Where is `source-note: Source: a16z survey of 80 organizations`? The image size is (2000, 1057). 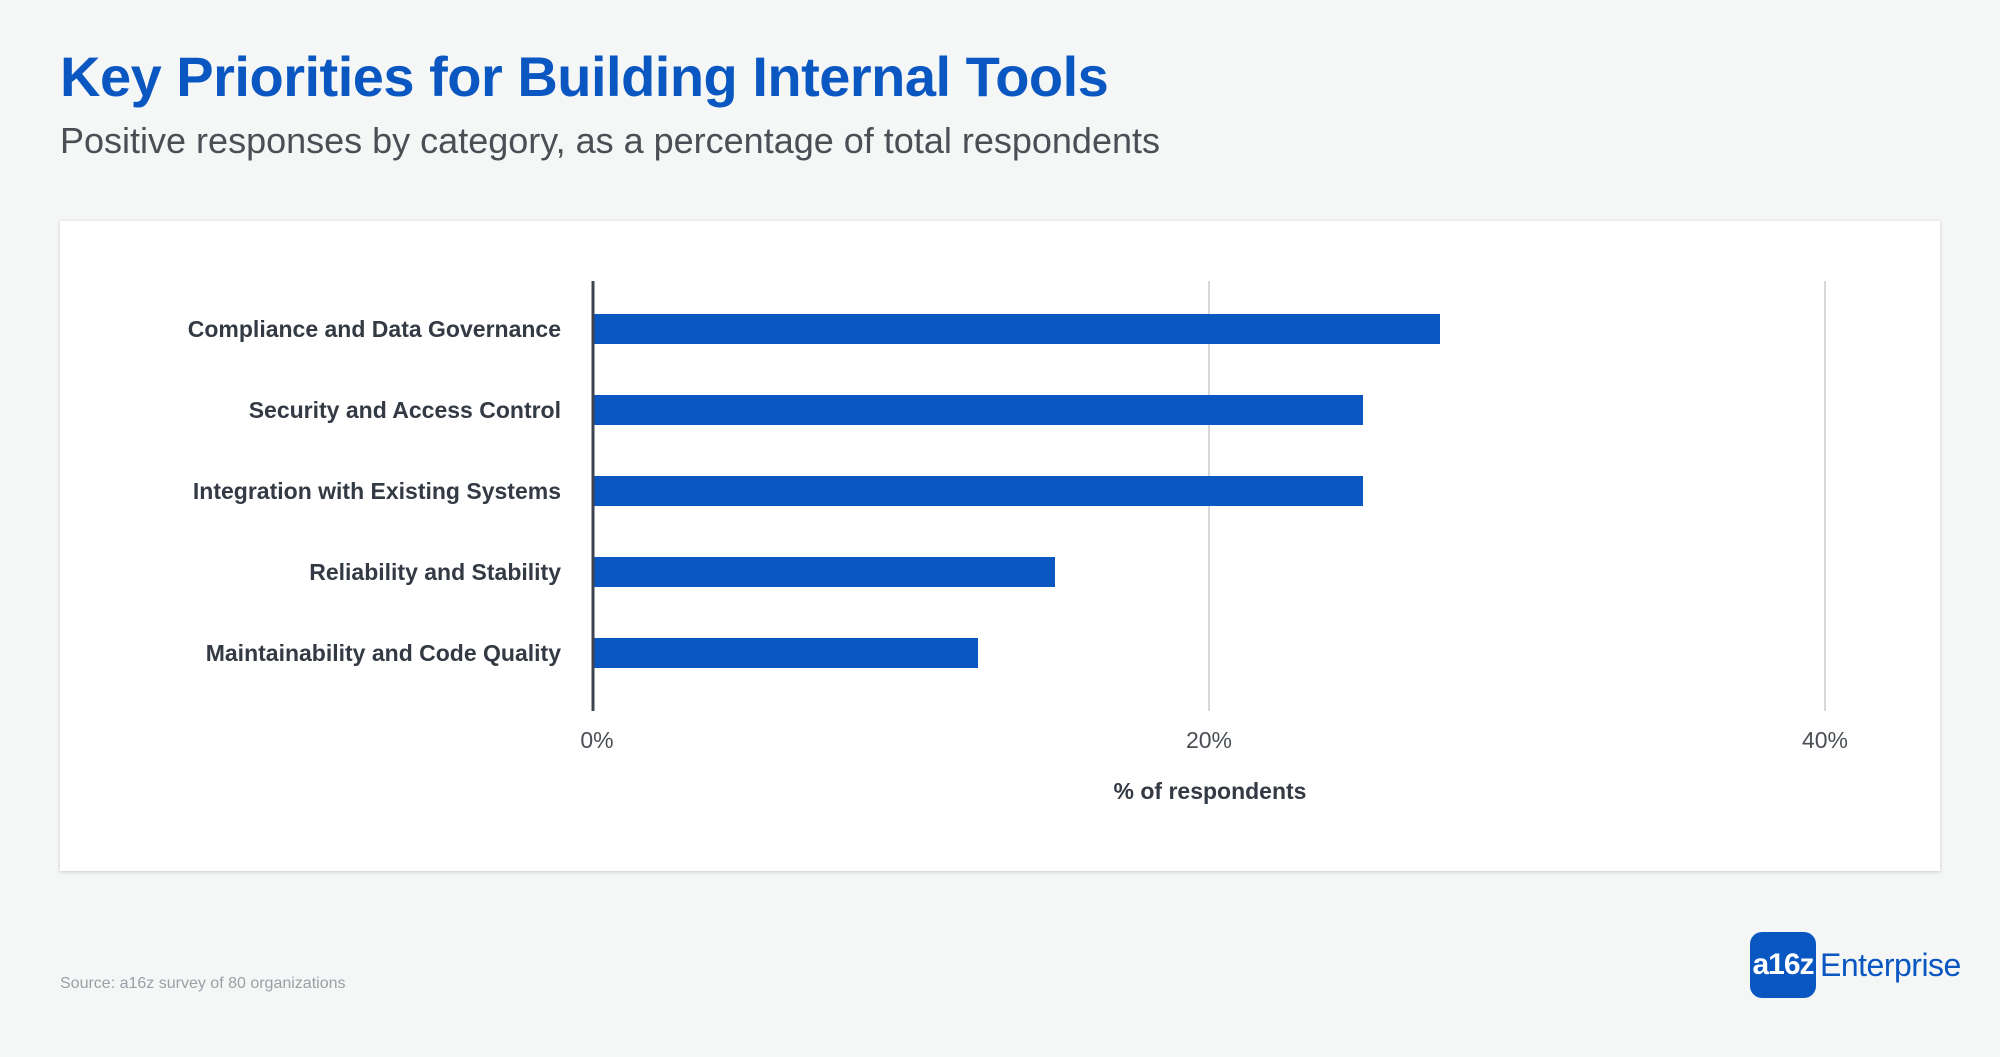 source-note: Source: a16z survey of 80 organizations is located at coordinates (203, 983).